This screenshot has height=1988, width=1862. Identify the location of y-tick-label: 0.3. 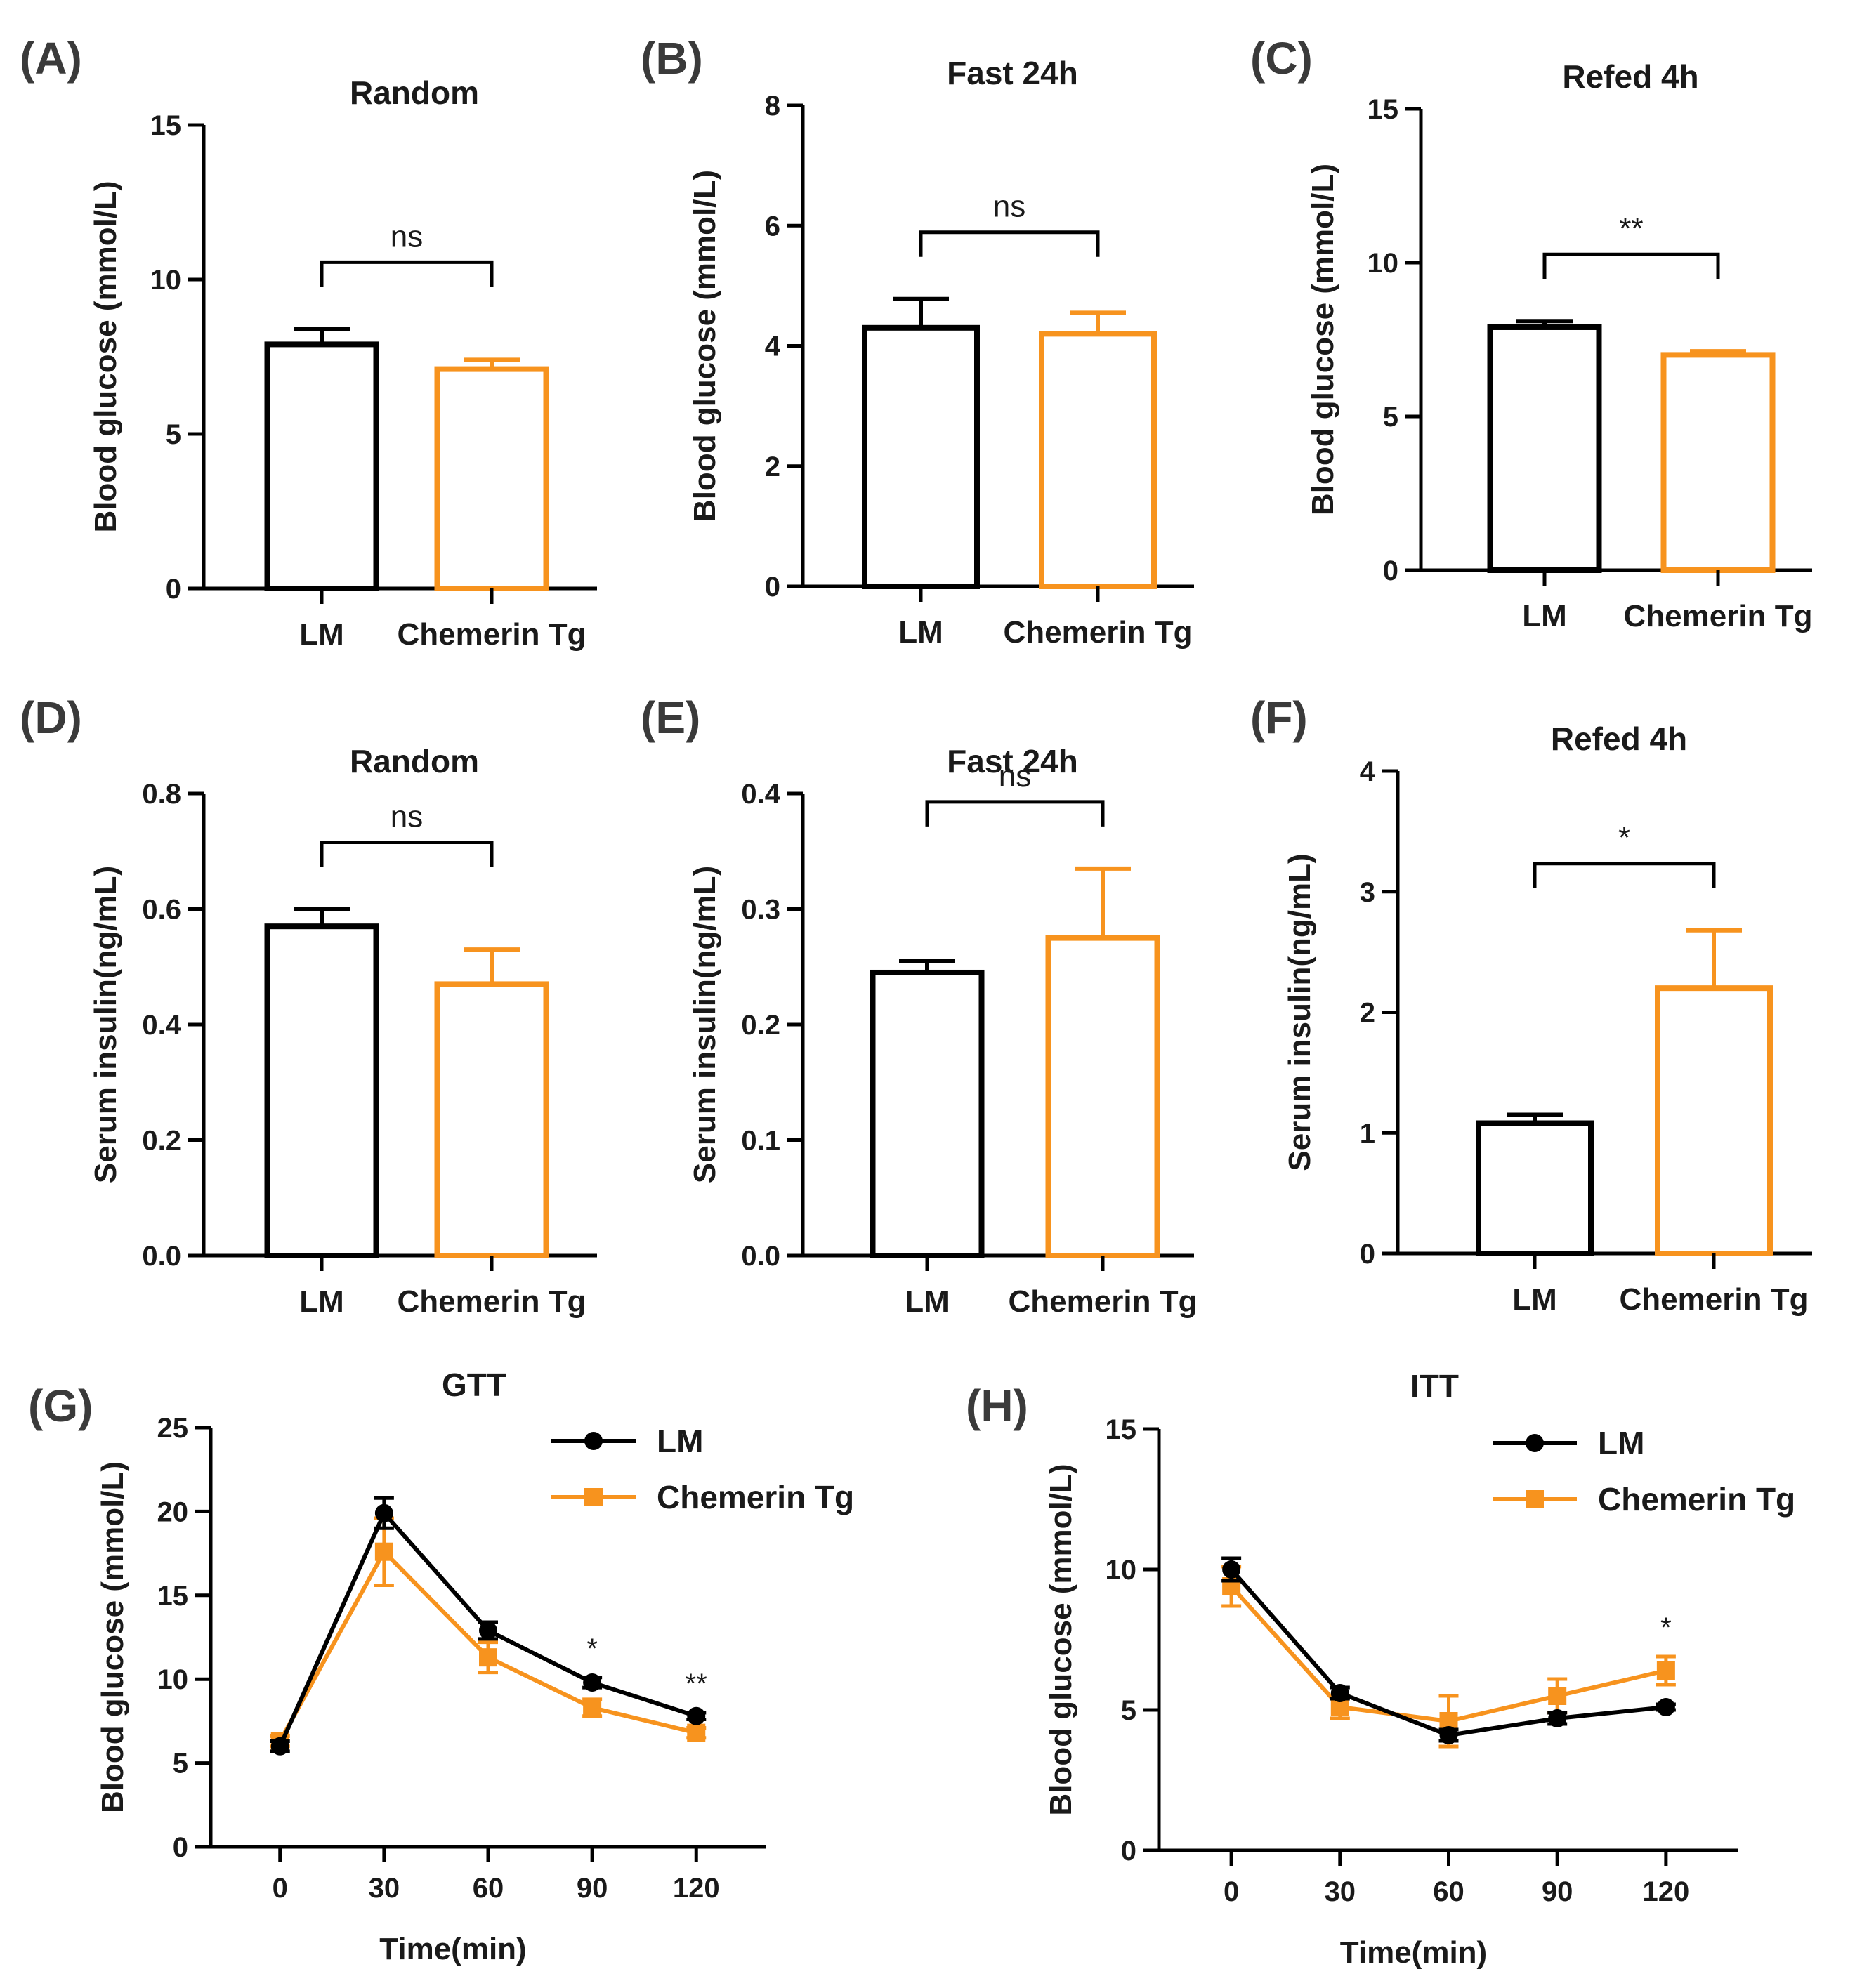
(760, 911).